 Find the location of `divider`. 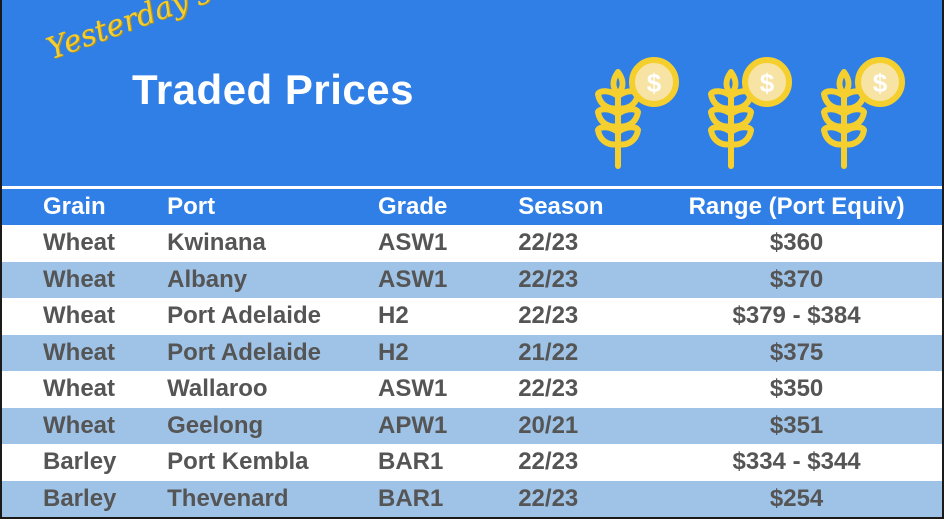

divider is located at coordinates (472, 187).